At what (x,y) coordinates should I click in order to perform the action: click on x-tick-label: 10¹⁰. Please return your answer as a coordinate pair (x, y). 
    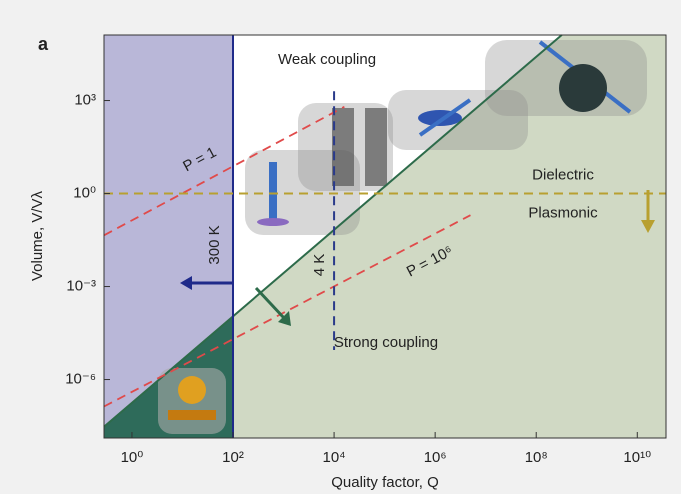
    Looking at the image, I should click on (637, 457).